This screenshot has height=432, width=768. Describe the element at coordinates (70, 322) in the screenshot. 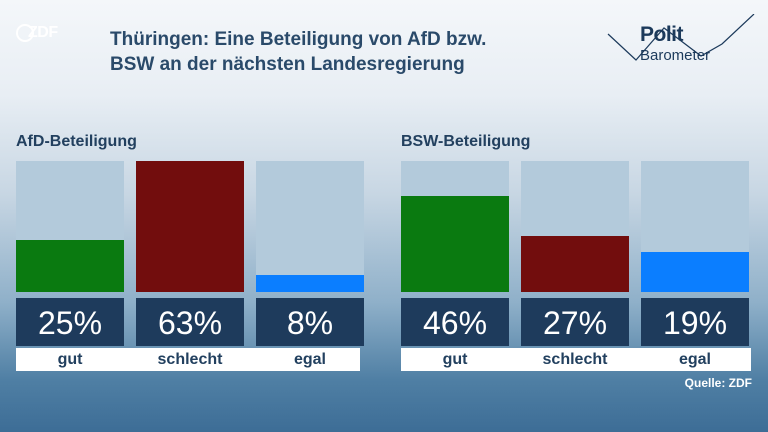

I see `value-label: 25%` at that location.